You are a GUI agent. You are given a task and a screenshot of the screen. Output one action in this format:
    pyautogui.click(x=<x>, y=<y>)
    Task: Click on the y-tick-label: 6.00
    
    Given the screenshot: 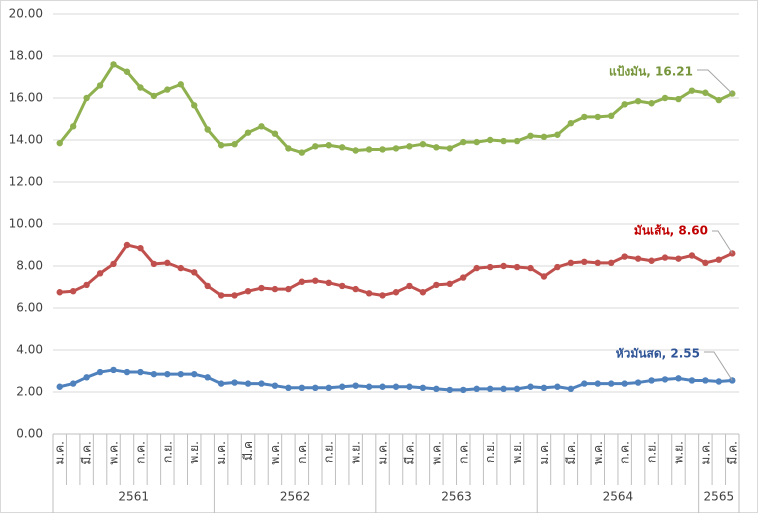 What is the action you would take?
    pyautogui.click(x=29, y=308)
    